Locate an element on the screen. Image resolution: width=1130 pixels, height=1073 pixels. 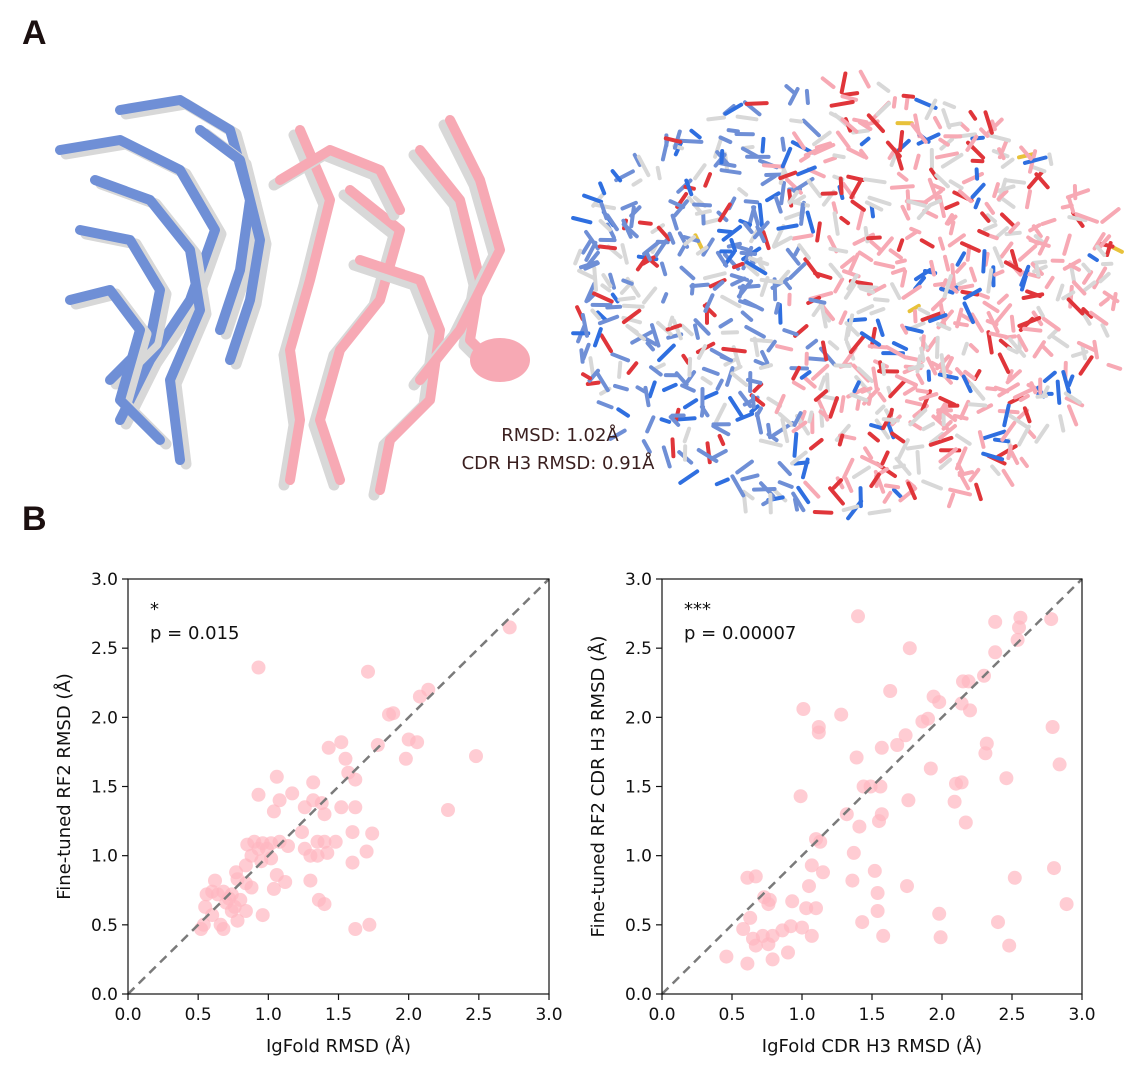
panel-label-b: B is located at coordinates (34, 519).